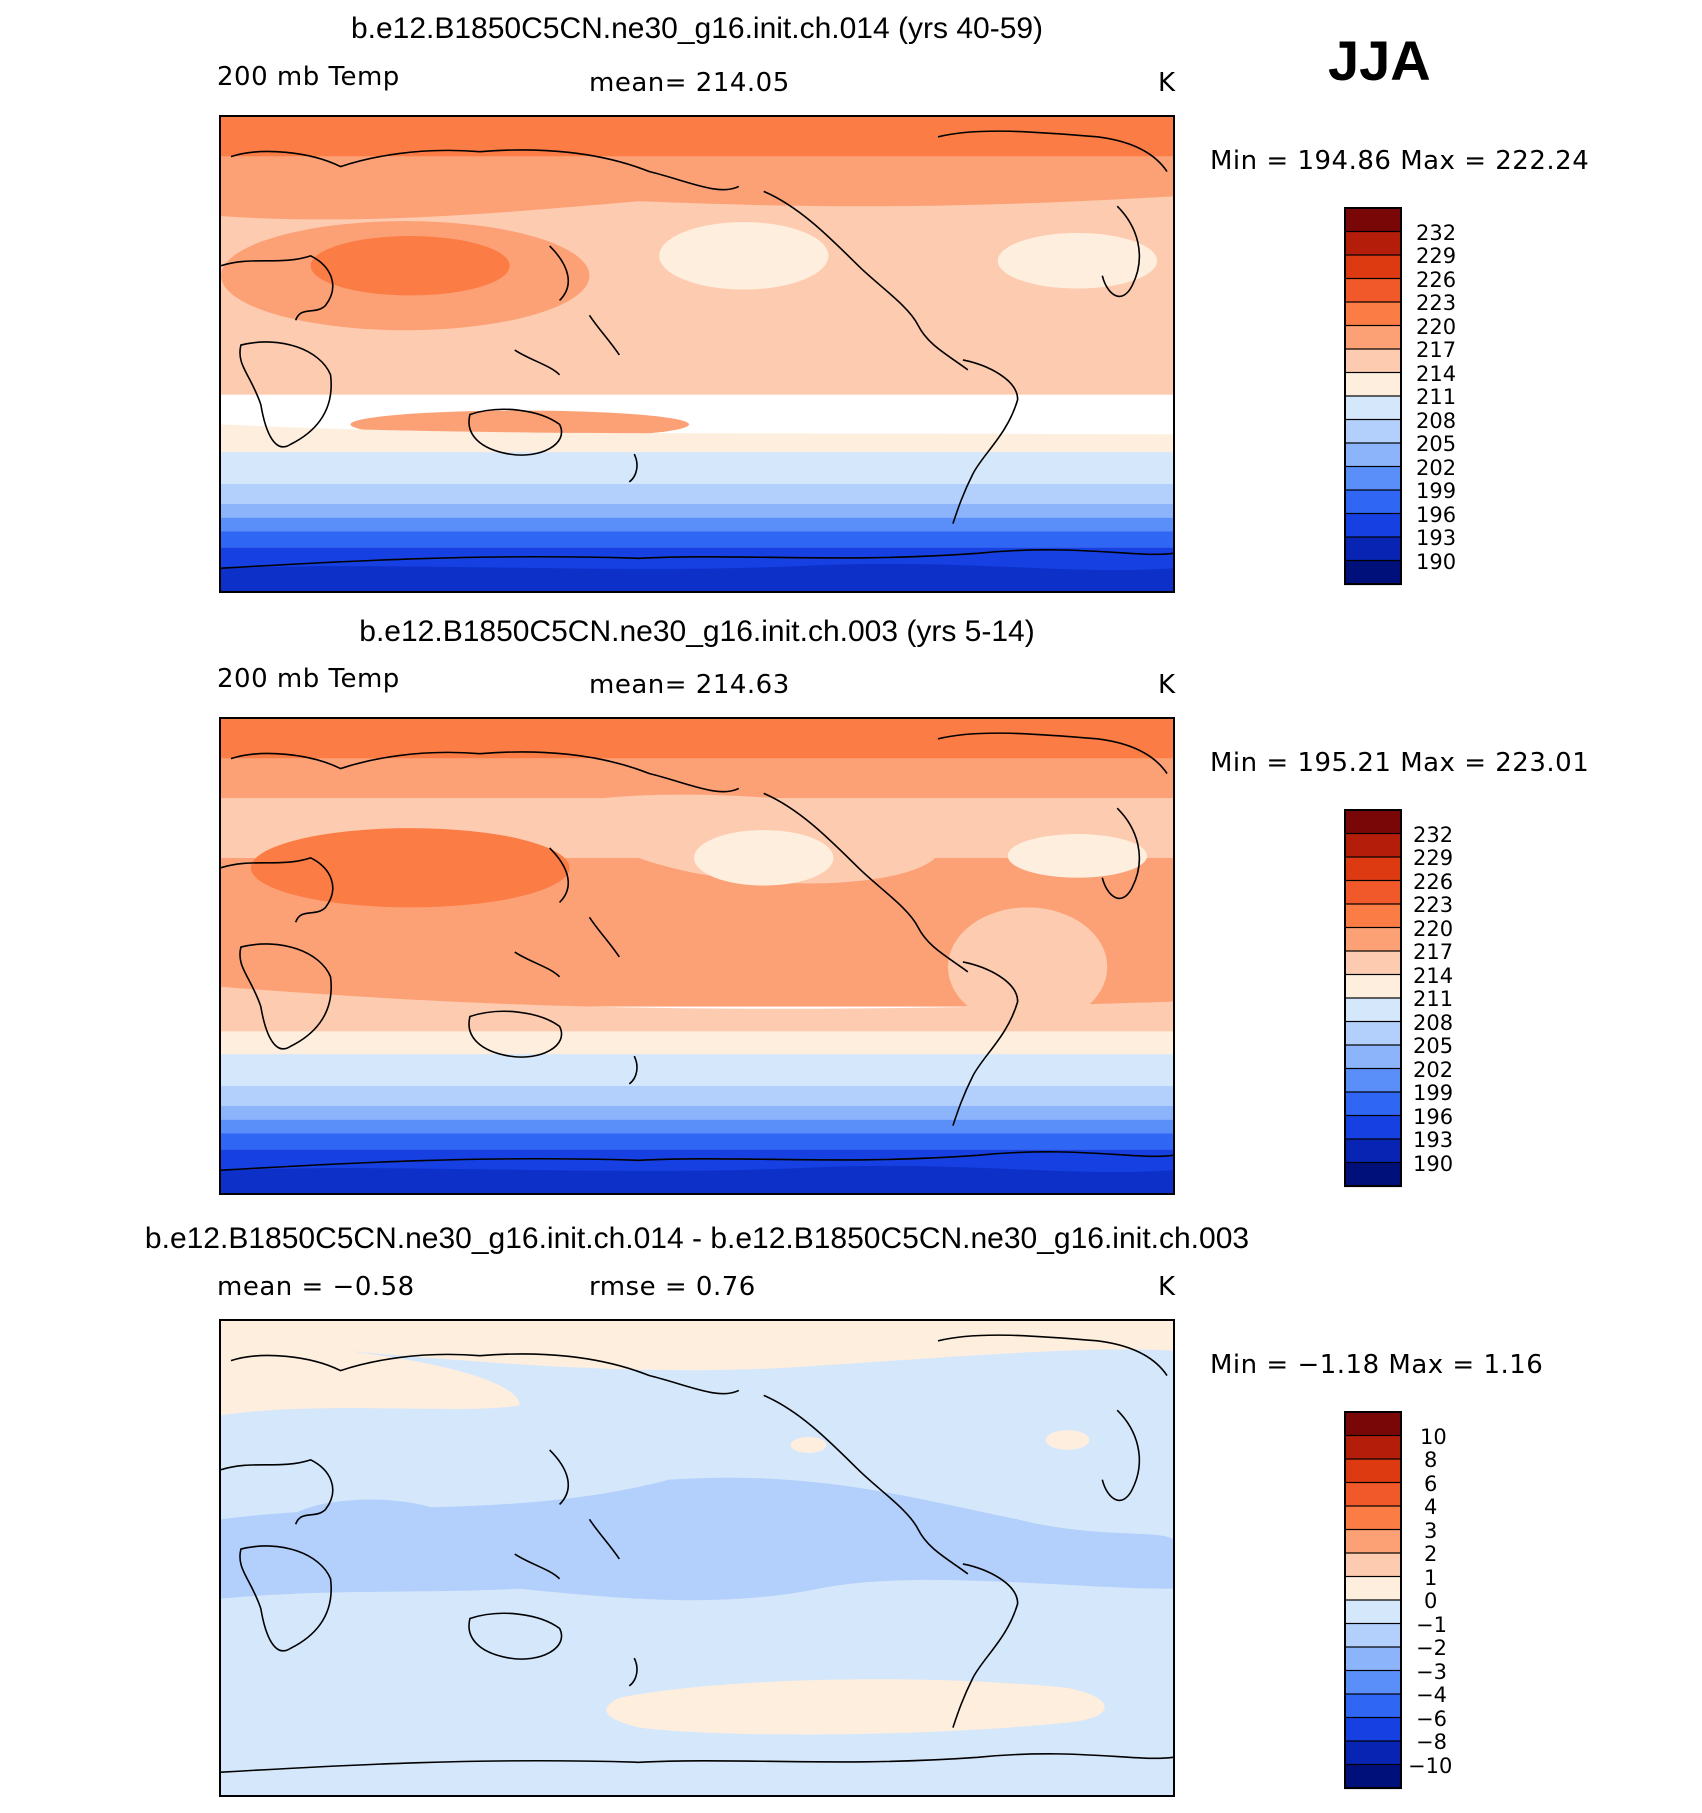 The image size is (1702, 1813). Describe the element at coordinates (697, 1539) in the screenshot. I see `contour-tropical-negative` at that location.